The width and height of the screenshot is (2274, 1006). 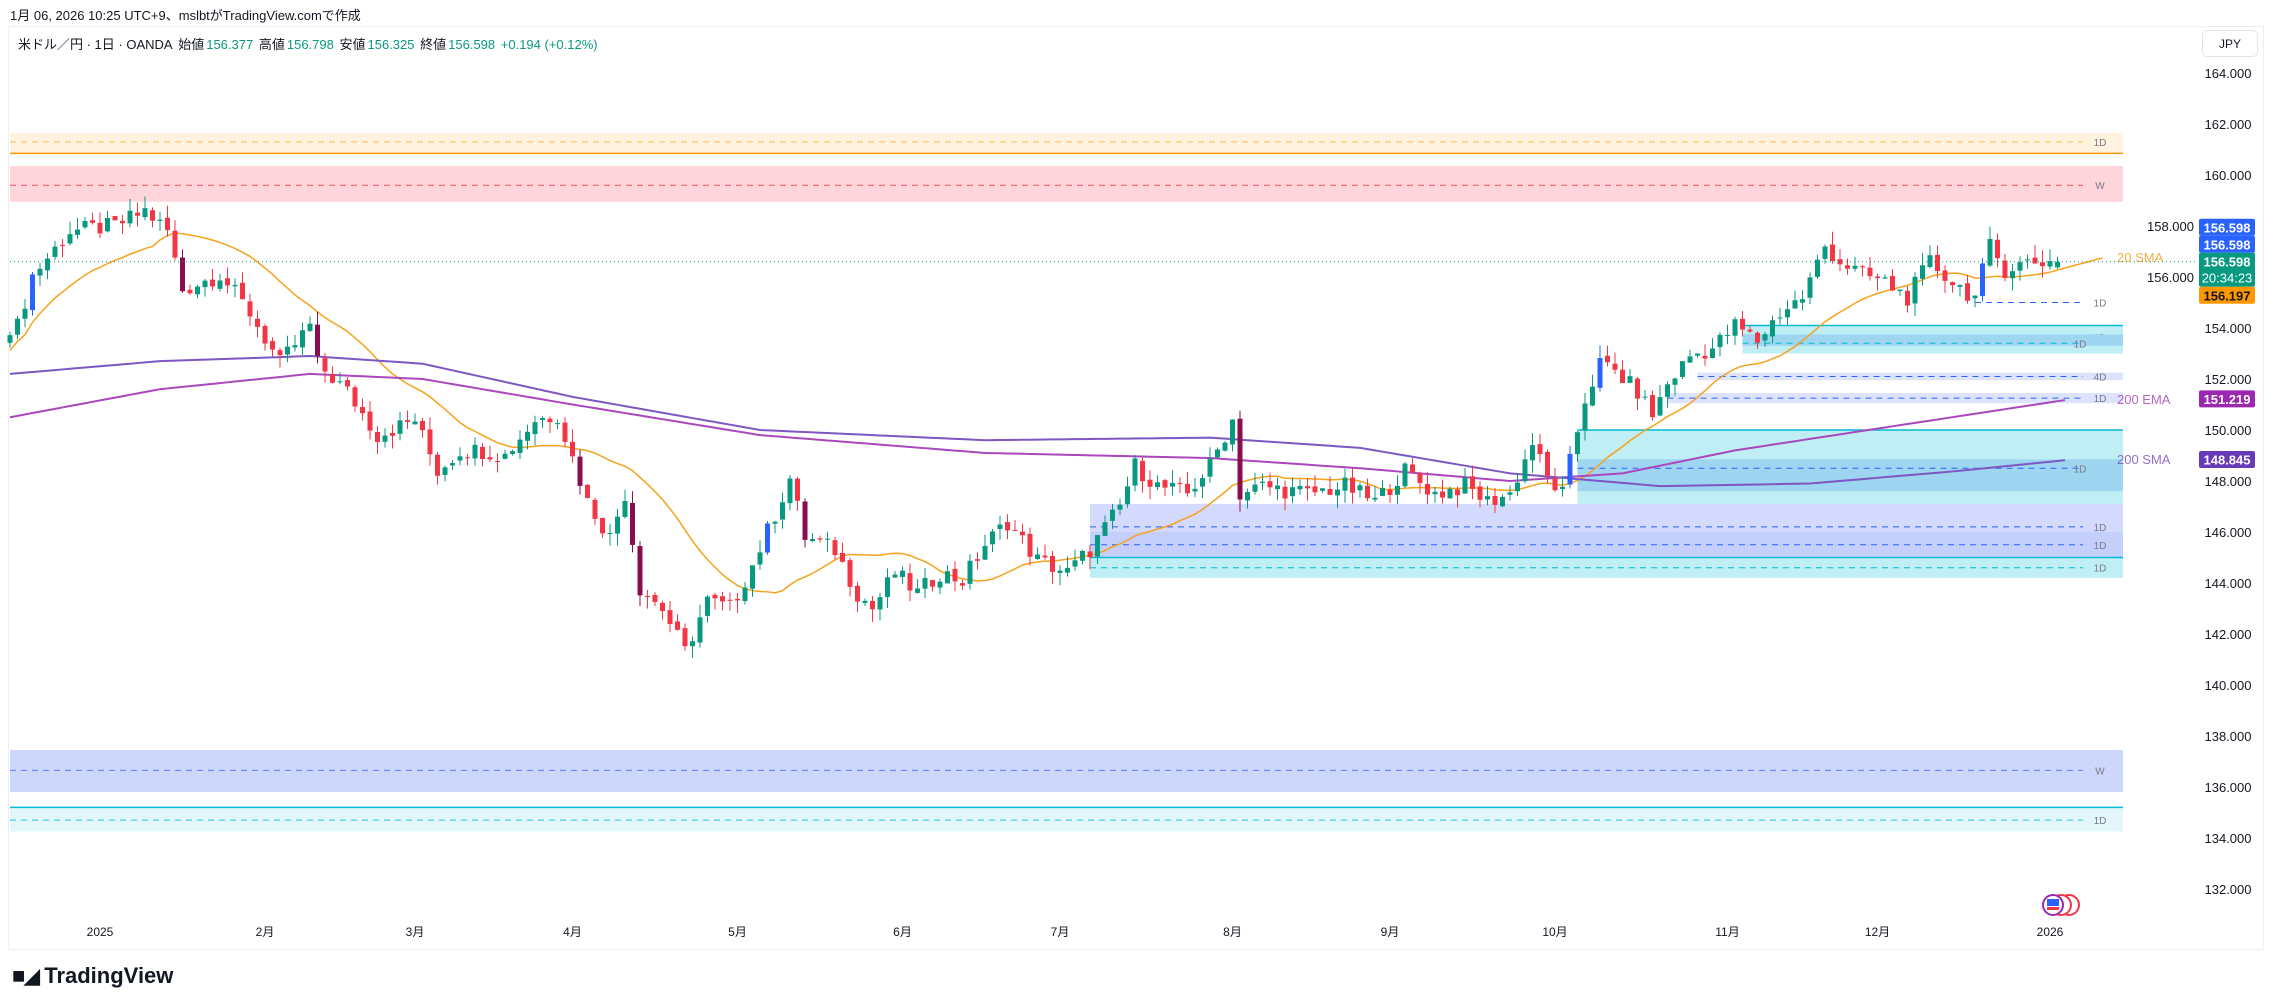 What do you see at coordinates (95, 44) in the screenshot?
I see `symbol-name: 米ドル／円 · 1日 · OANDA` at bounding box center [95, 44].